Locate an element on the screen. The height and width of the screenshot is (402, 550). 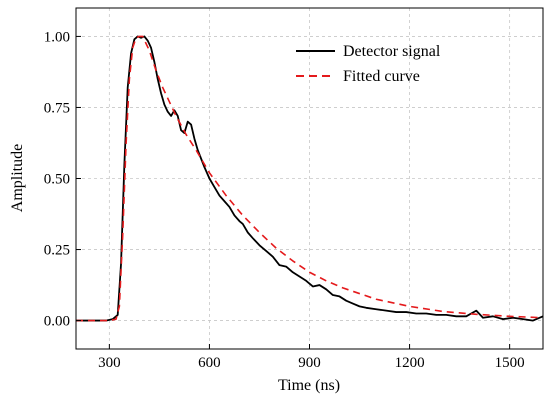
y-tick-label: 0.50 is located at coordinates (57, 180).